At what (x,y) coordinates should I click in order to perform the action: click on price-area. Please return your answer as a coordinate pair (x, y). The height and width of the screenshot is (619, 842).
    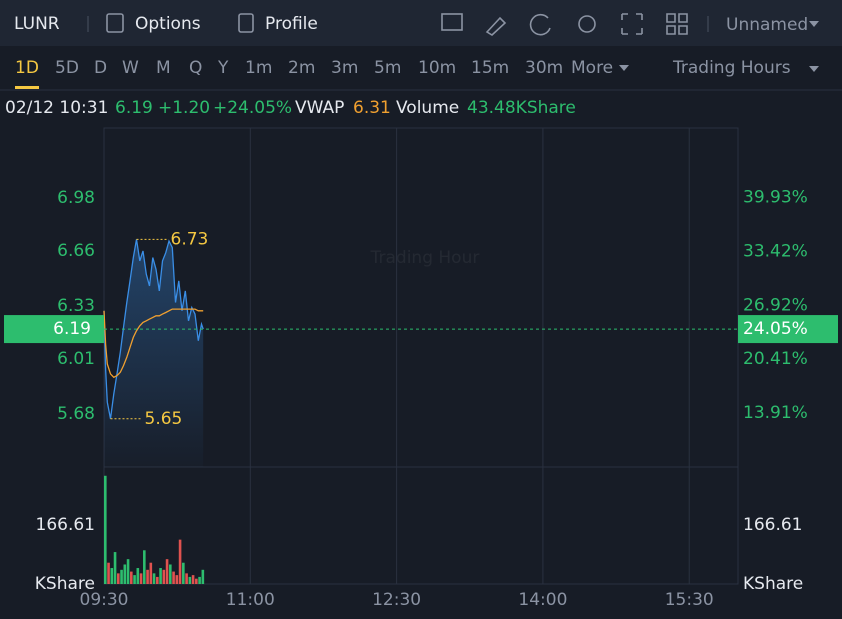
    Looking at the image, I should click on (154, 353).